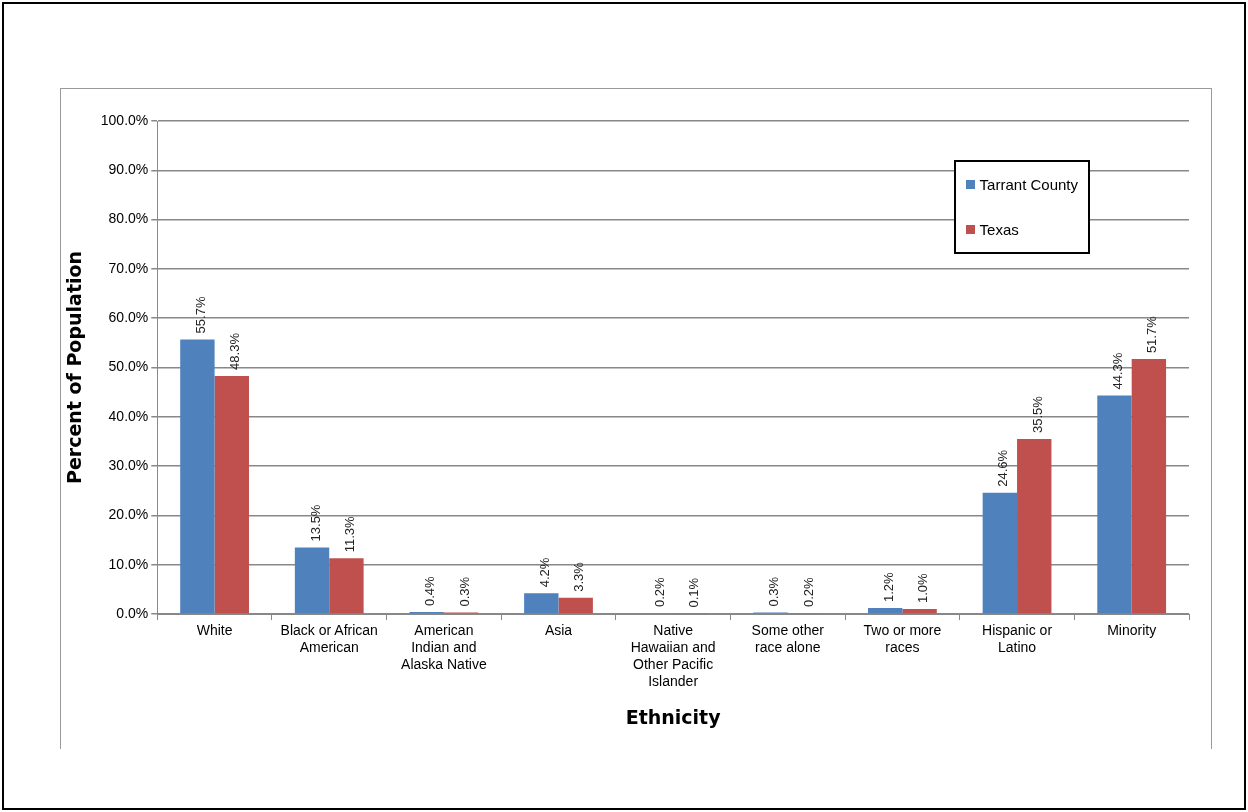  I want to click on data-label: 13.5%, so click(315, 523).